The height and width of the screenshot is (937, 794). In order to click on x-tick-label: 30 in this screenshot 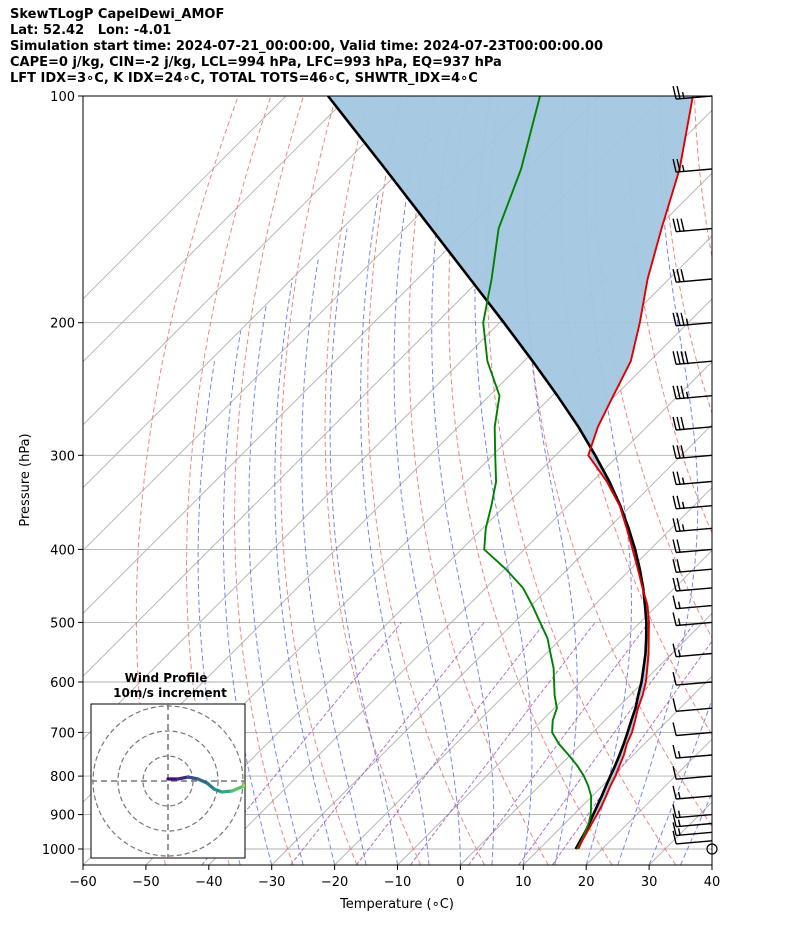, I will do `click(649, 882)`.